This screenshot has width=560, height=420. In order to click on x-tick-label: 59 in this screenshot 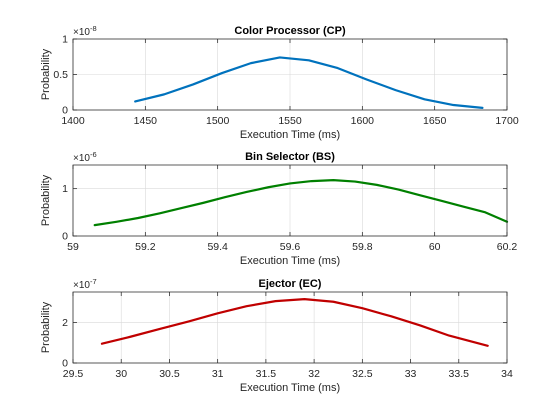, I will do `click(73, 247)`.